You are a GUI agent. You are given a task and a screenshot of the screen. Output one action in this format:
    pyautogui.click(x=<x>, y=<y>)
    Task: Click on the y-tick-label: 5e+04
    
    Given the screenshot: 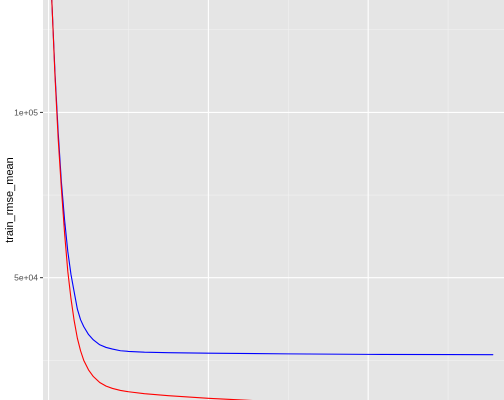 What is the action you would take?
    pyautogui.click(x=26, y=278)
    